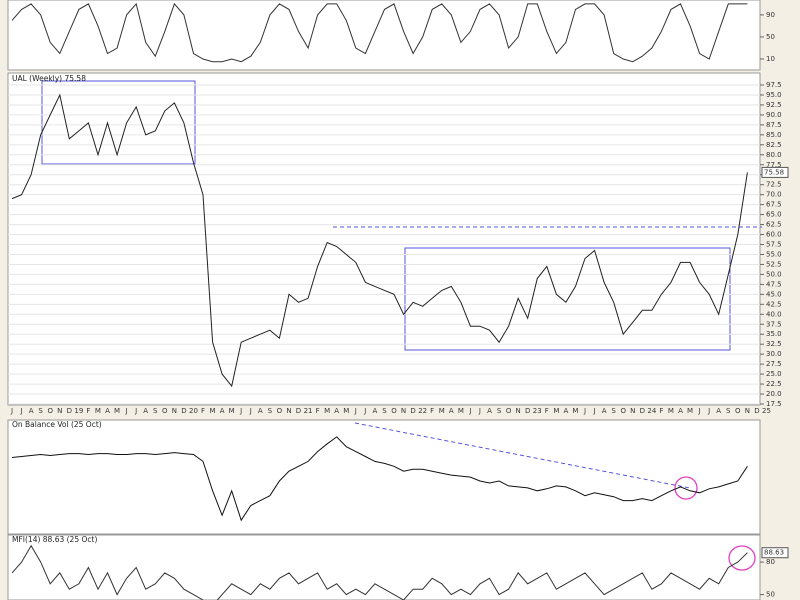  What do you see at coordinates (537, 411) in the screenshot?
I see `x-tick-label: 23` at bounding box center [537, 411].